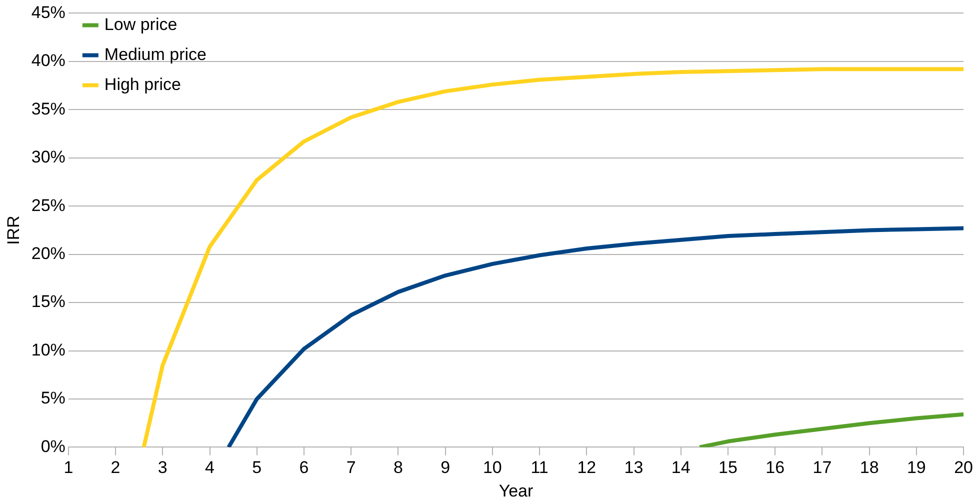 The width and height of the screenshot is (976, 502). I want to click on y-tick-label: 10%, so click(48, 350).